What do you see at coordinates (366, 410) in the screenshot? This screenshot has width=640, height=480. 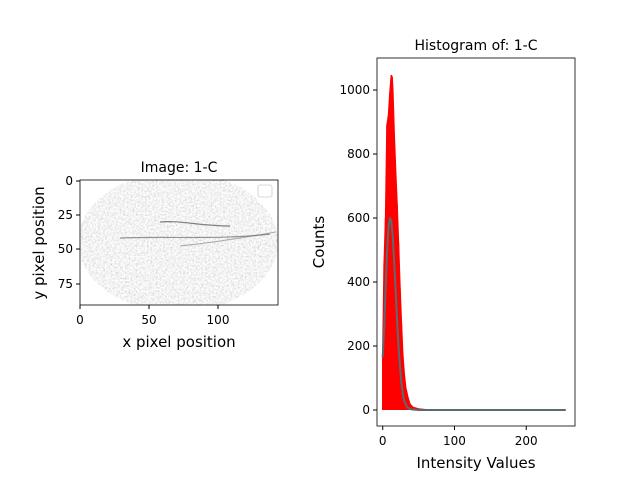 I see `histogram-y-tick-label: 0` at bounding box center [366, 410].